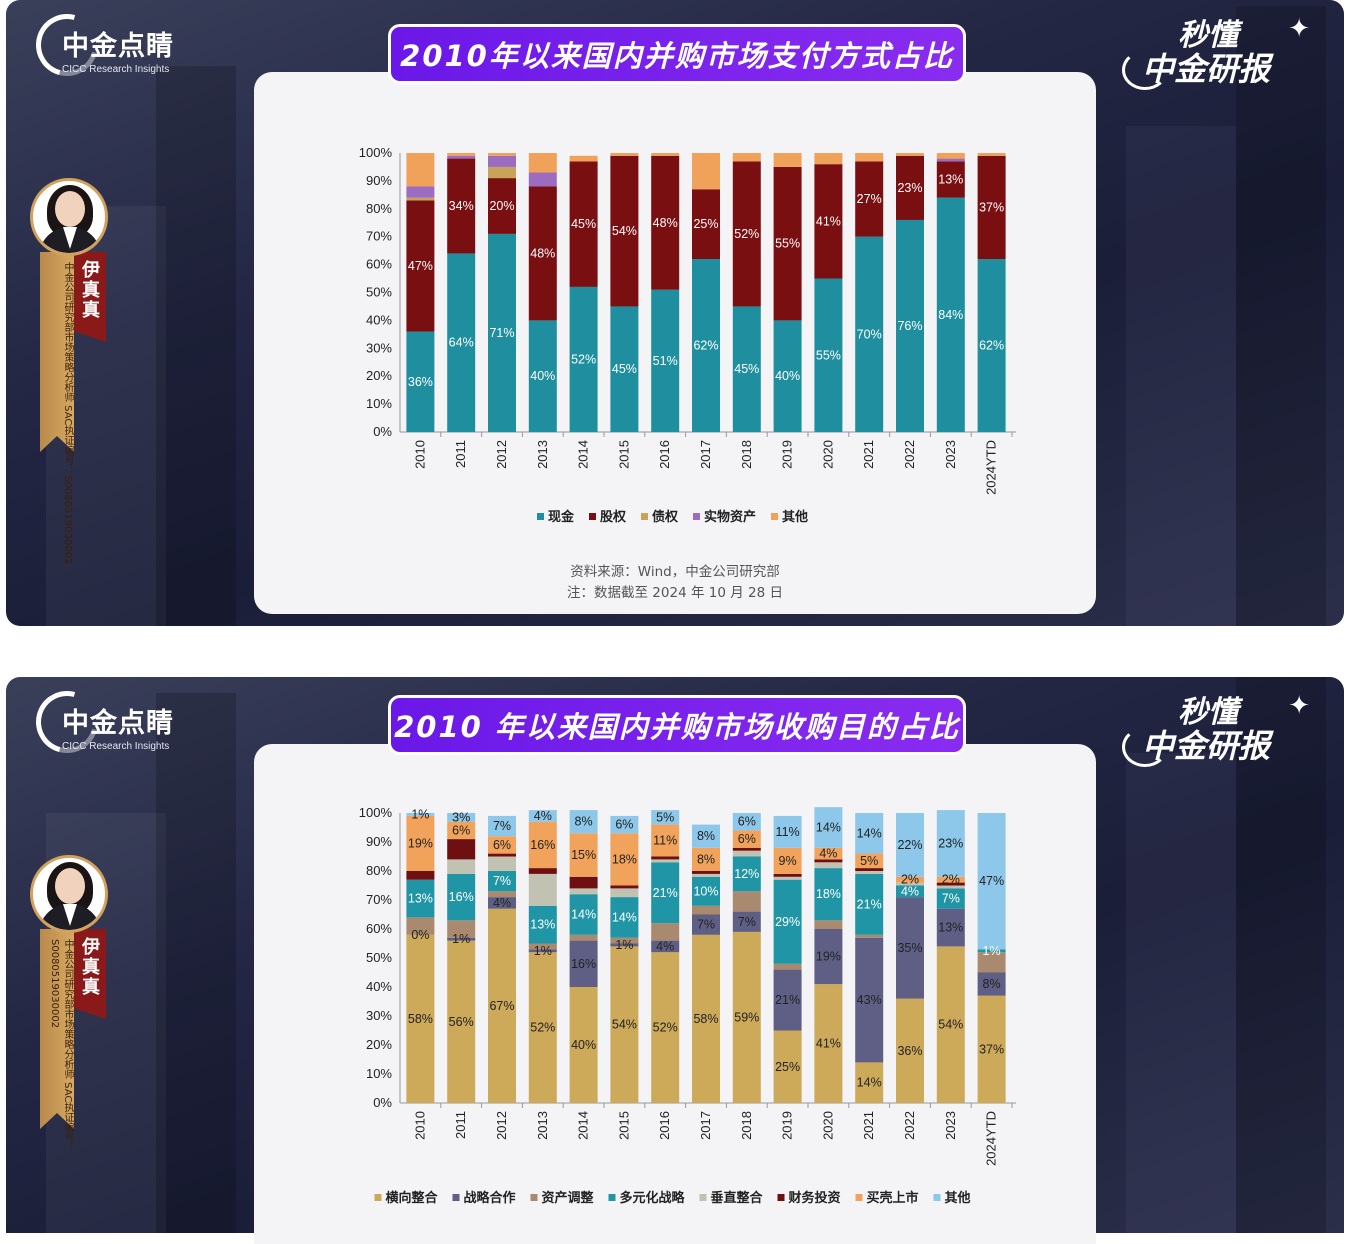  I want to click on x-tick-label: 2021, so click(868, 454).